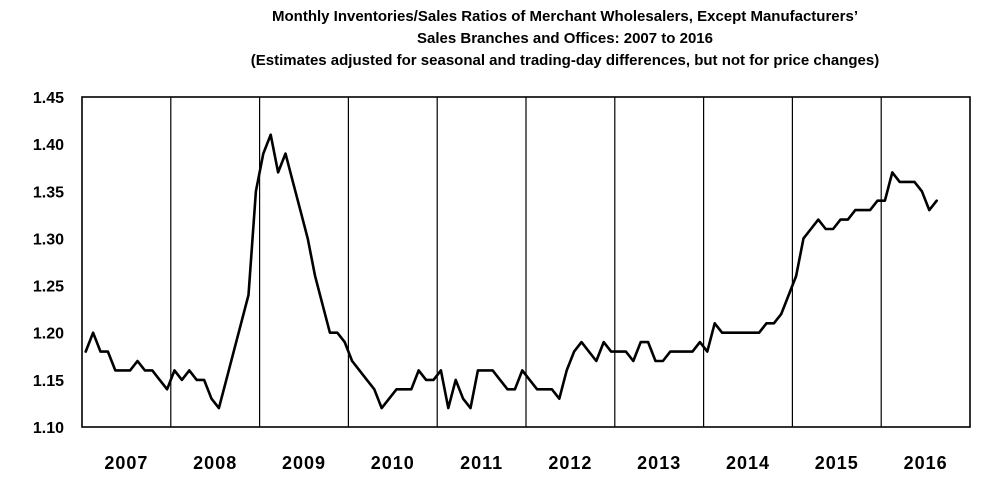  Describe the element at coordinates (48, 334) in the screenshot. I see `y-tick-label: 1.20` at that location.